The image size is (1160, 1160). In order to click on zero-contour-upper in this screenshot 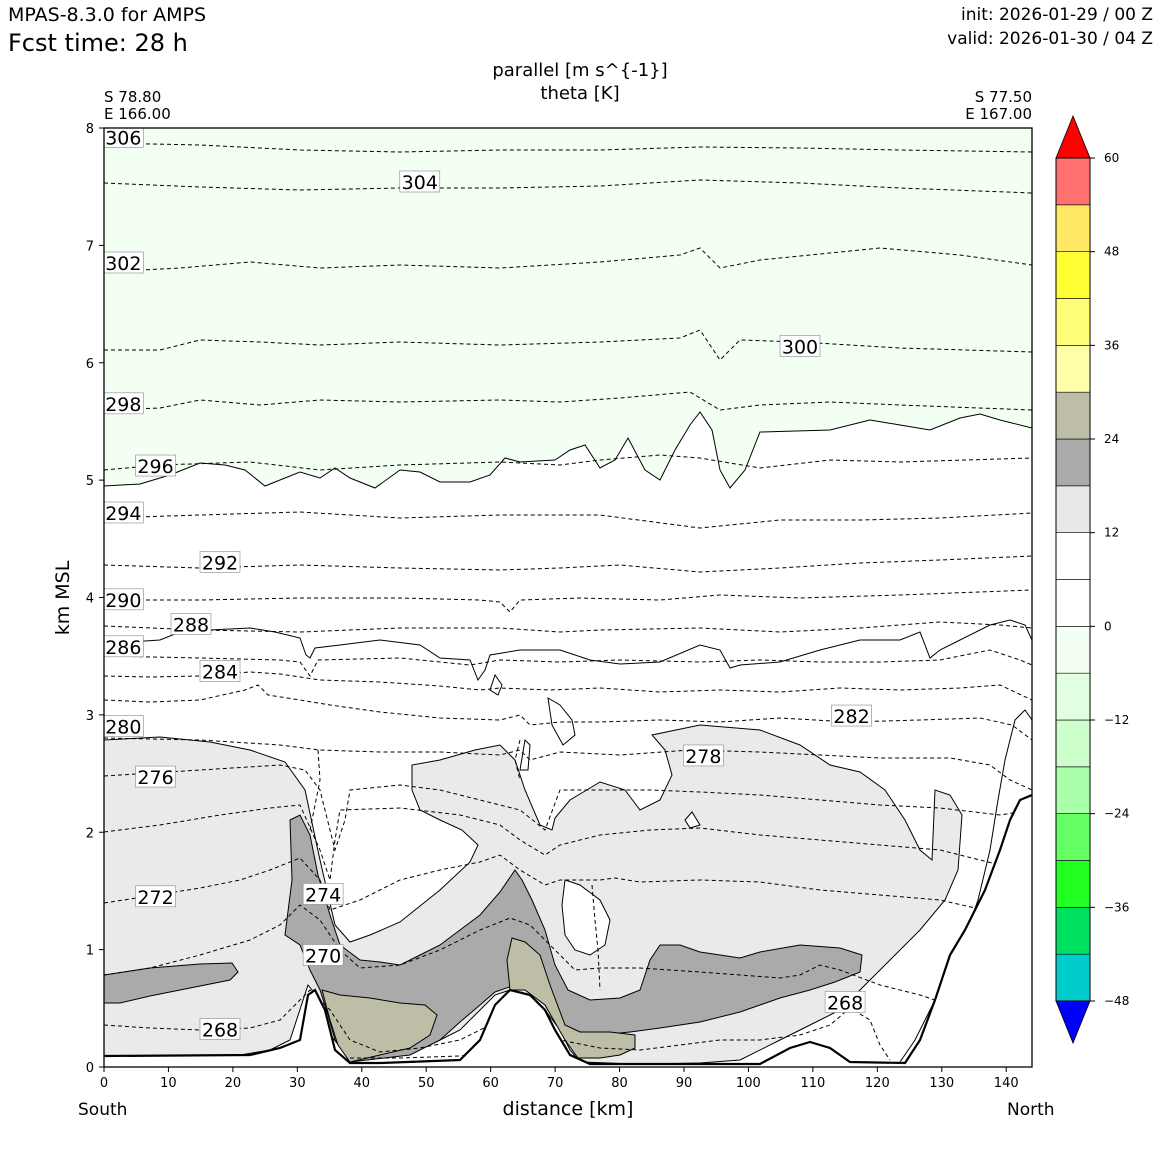, I will do `click(568, 450)`.